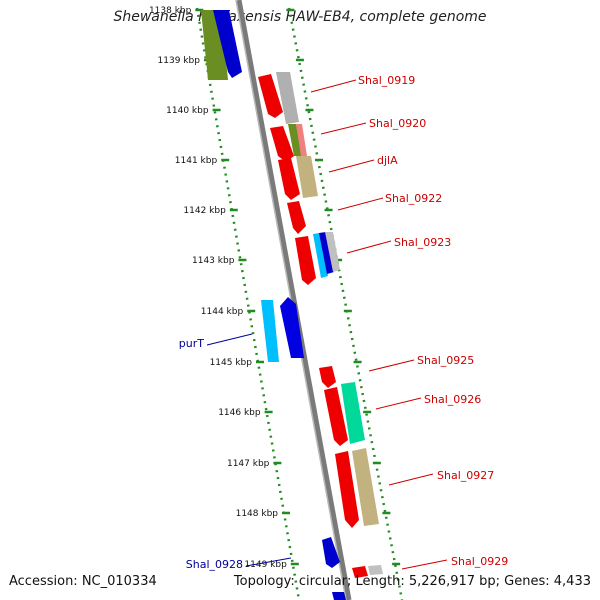  What do you see at coordinates (336, 416) in the screenshot?
I see `shal0926-gene-arrow` at bounding box center [336, 416].